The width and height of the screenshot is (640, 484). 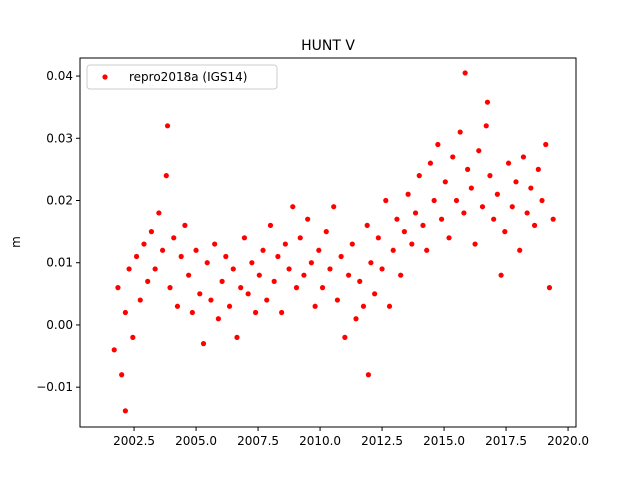 I want to click on x-tick-label: 2012.5, so click(x=382, y=441).